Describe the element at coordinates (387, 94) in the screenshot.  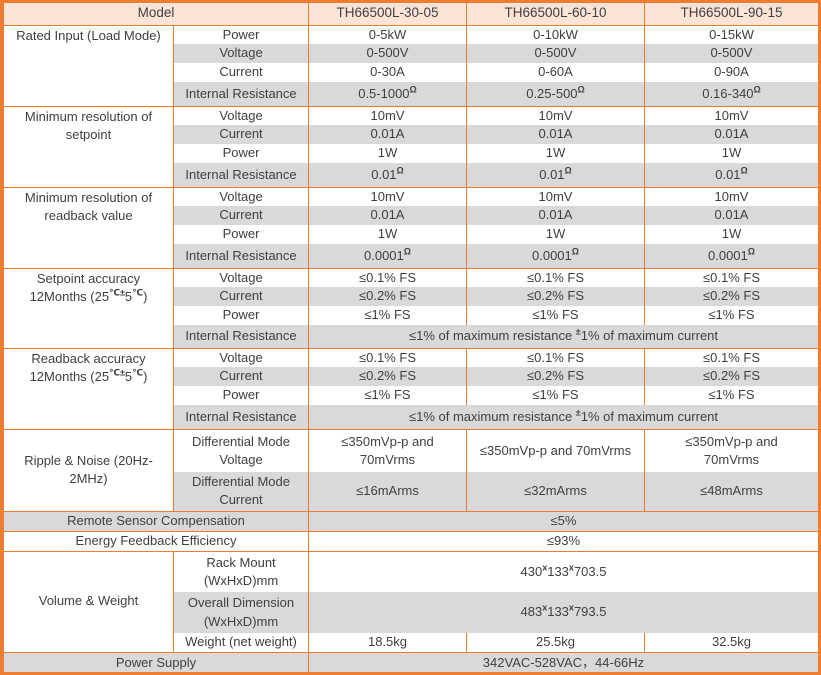
I see `value-cell: 0.5-1000Ω` at that location.